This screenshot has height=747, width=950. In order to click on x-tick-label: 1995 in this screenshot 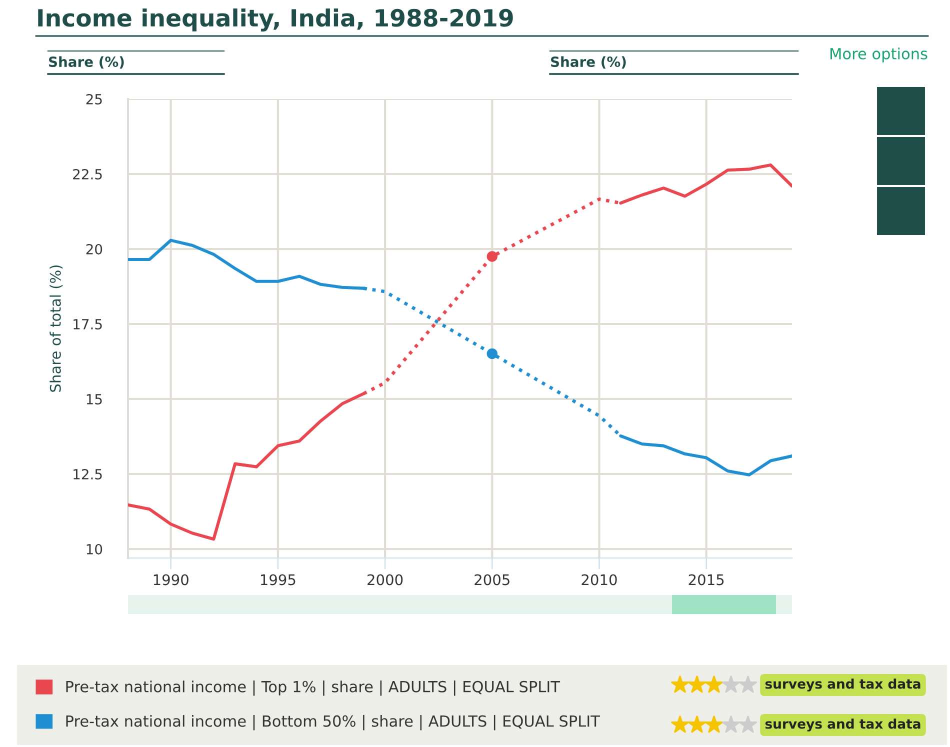, I will do `click(278, 580)`.